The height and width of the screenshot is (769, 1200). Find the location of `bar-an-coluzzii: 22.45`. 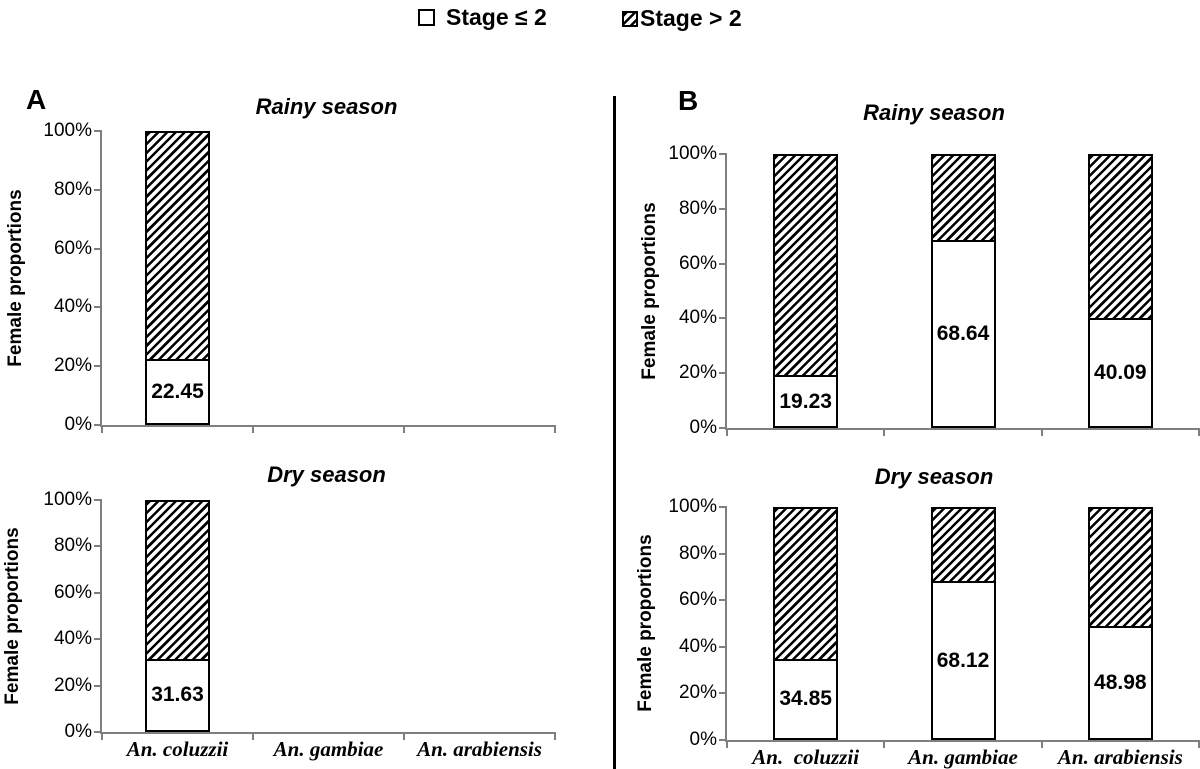

bar-an-coluzzii: 22.45 is located at coordinates (177, 278).